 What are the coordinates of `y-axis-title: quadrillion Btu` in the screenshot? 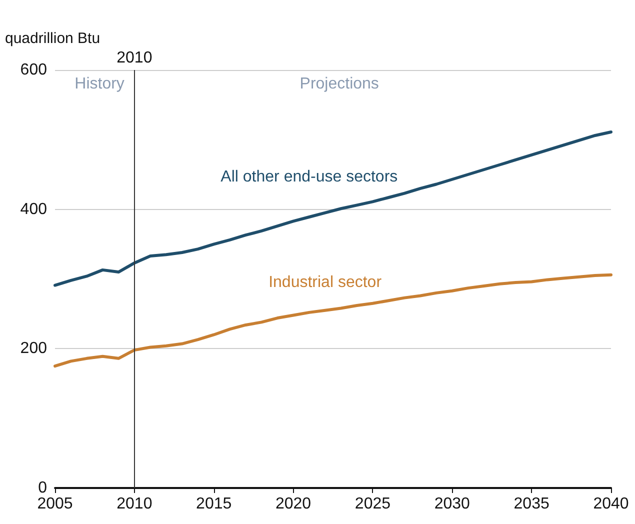 It's located at (52, 38).